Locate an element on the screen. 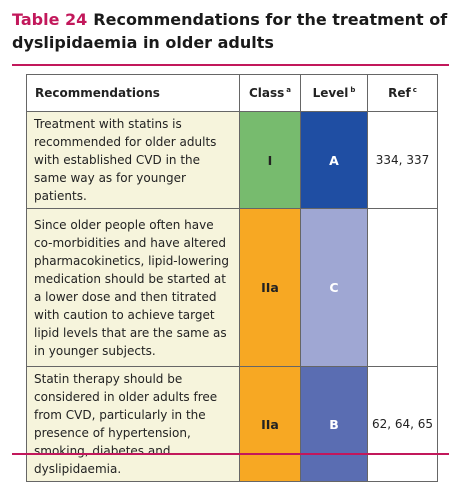 Image resolution: width=461 pixels, height=482 pixels. top-divider is located at coordinates (230, 65).